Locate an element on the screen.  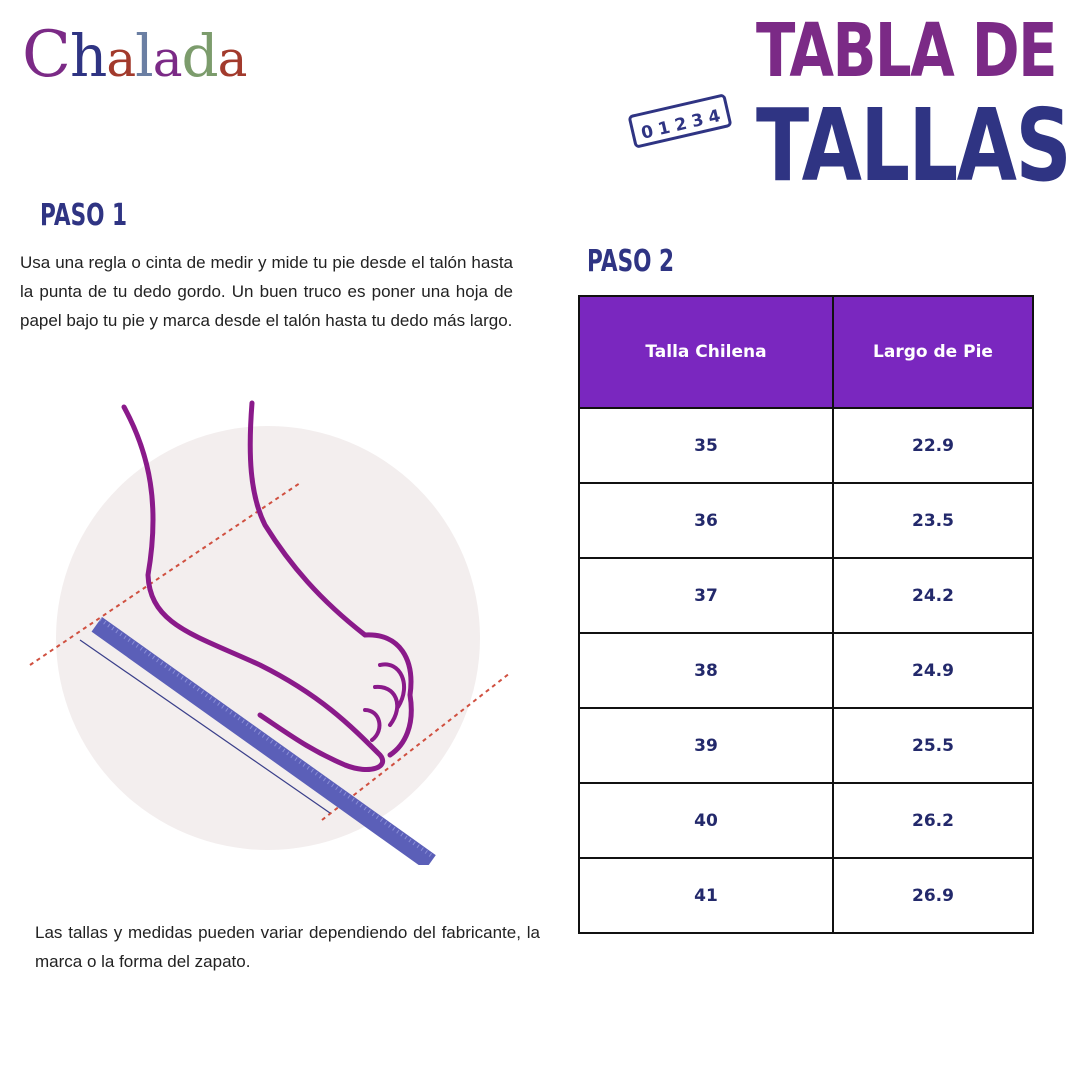
foot-length-cell: 26.9 is located at coordinates (933, 895).